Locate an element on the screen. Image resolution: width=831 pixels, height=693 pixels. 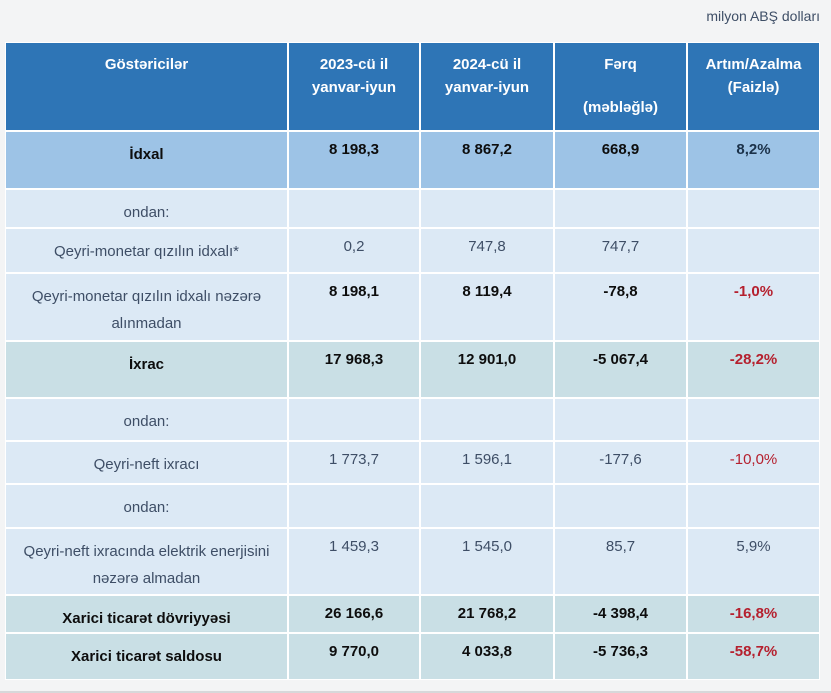
value-cell: 8 867,2 is located at coordinates (487, 160).